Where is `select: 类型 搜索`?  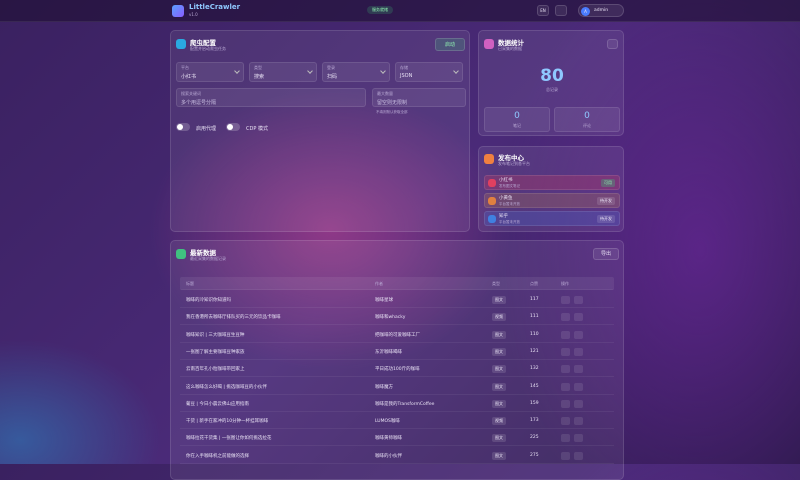 select: 类型 搜索 is located at coordinates (283, 72).